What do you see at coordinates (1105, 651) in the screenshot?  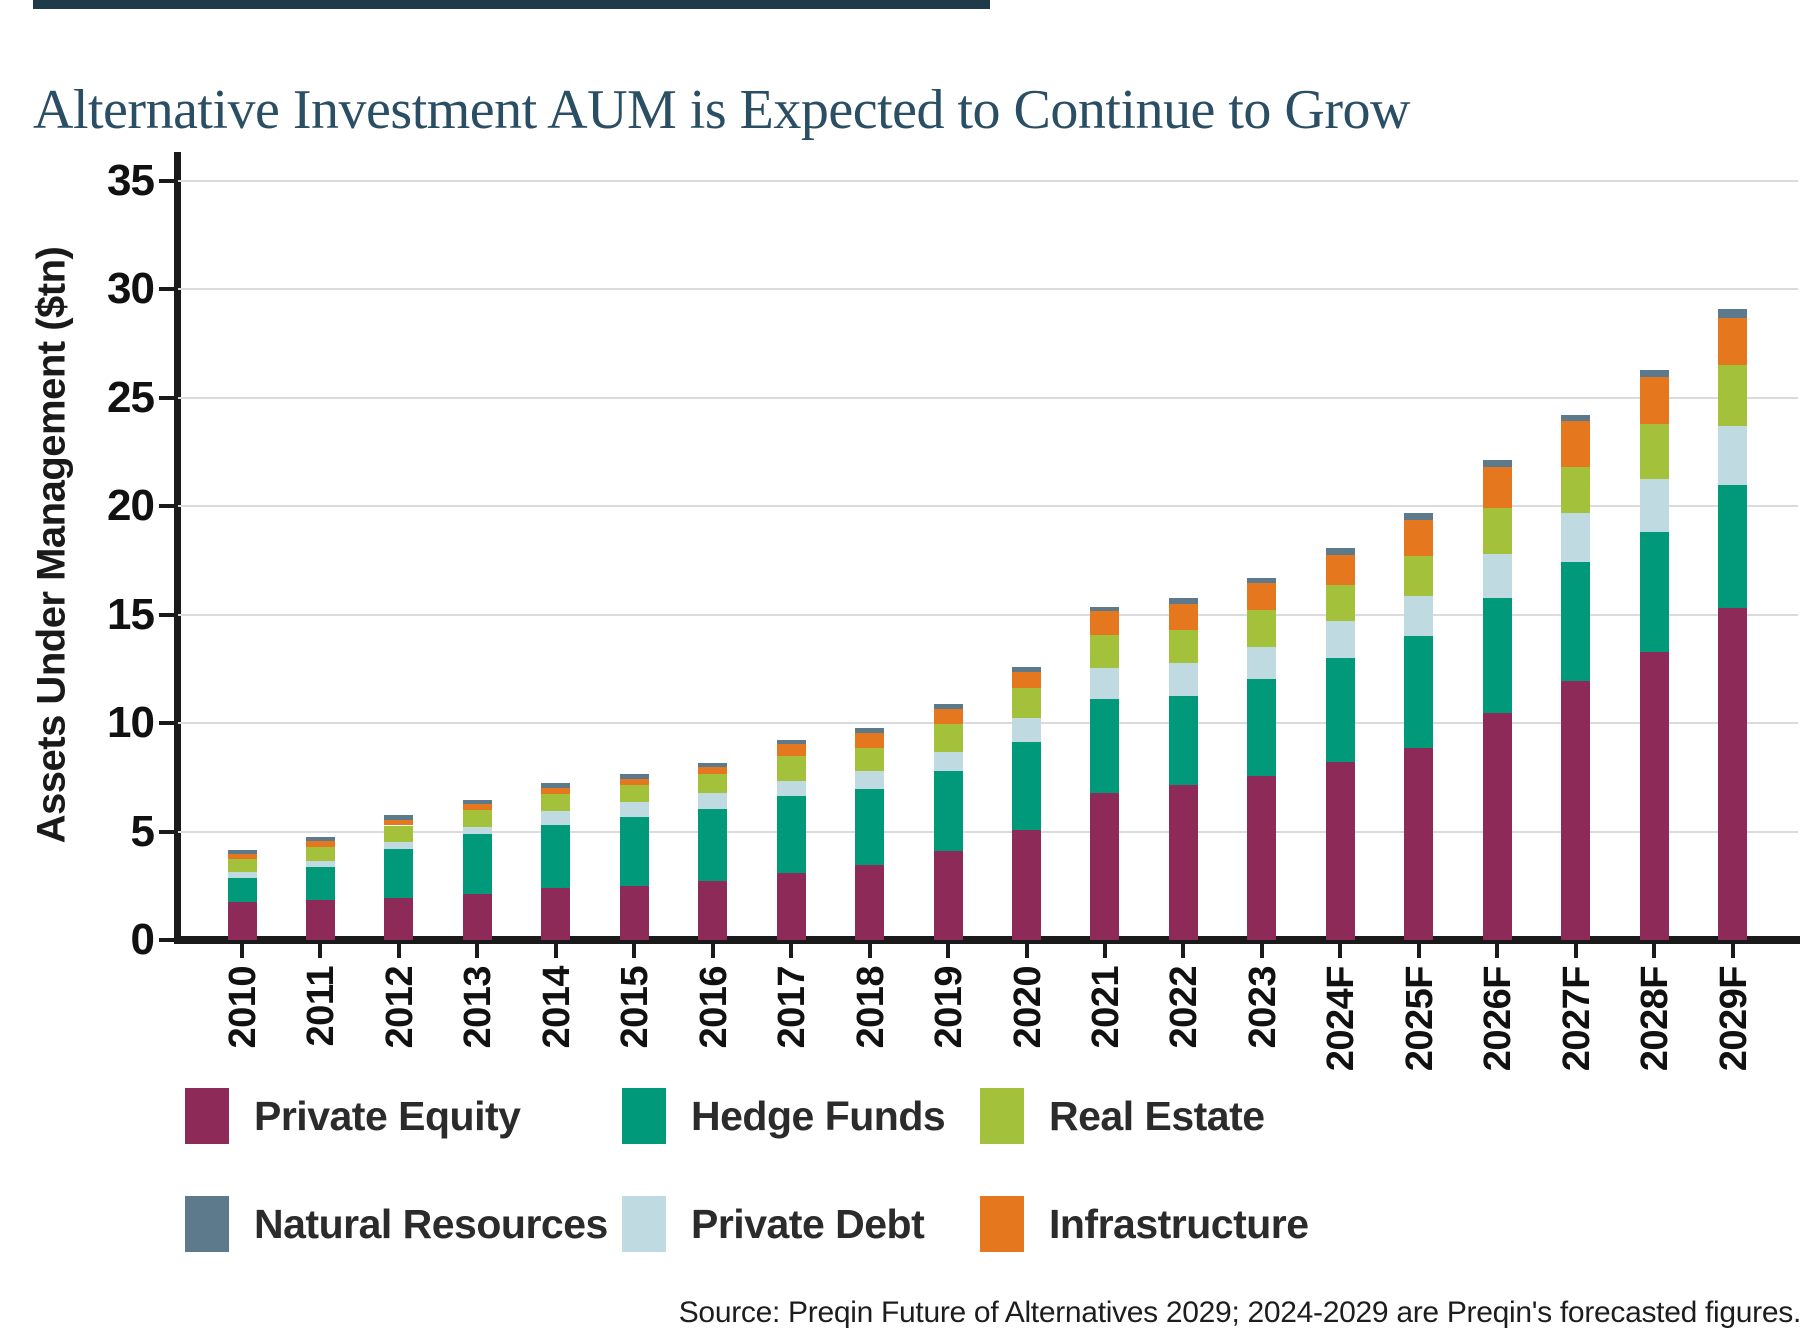 I see `bar-segment-real-estate-2021` at bounding box center [1105, 651].